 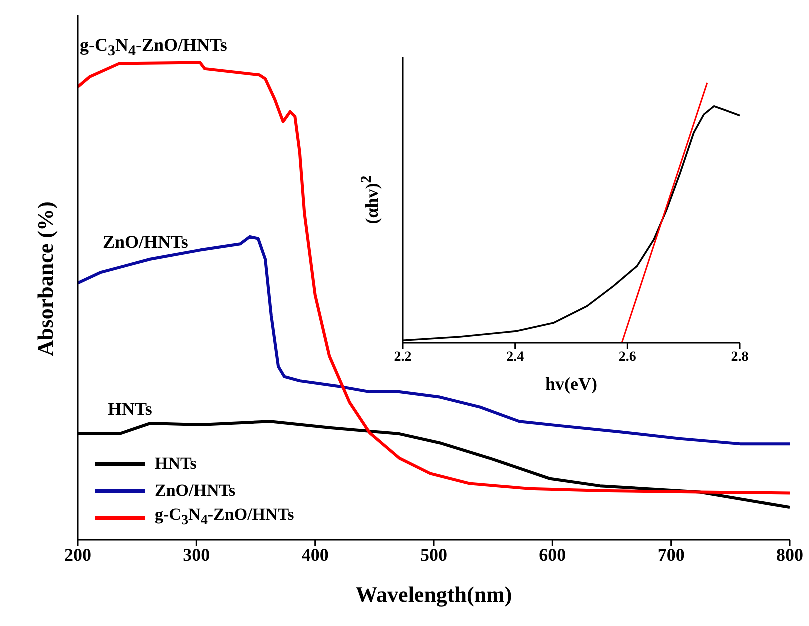 What do you see at coordinates (403, 357) in the screenshot?
I see `x-tick-label: 2.2` at bounding box center [403, 357].